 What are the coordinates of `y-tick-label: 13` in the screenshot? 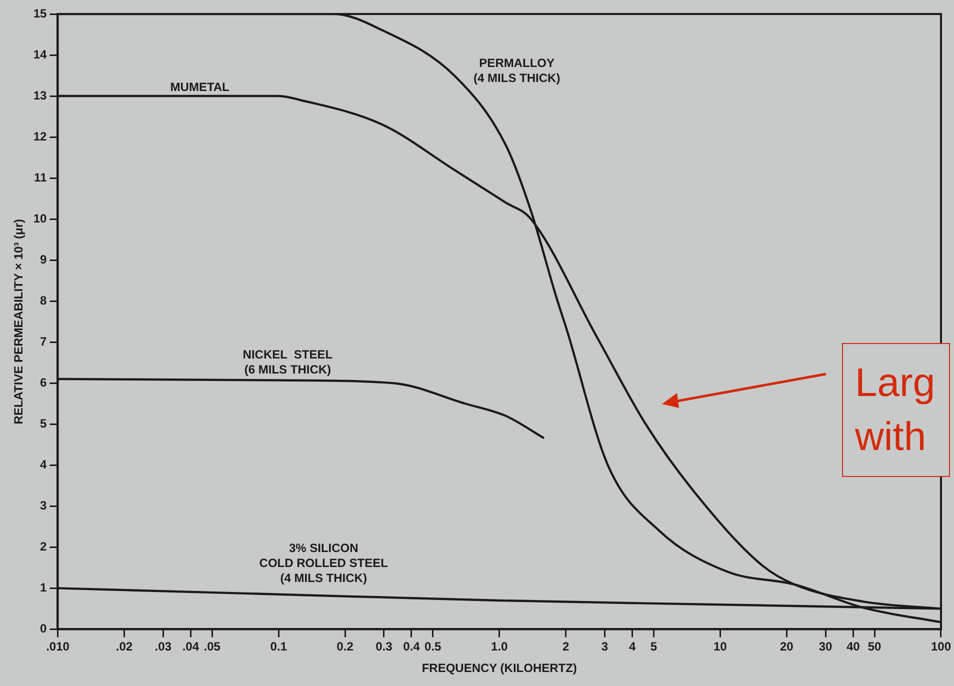 It's located at (40, 95).